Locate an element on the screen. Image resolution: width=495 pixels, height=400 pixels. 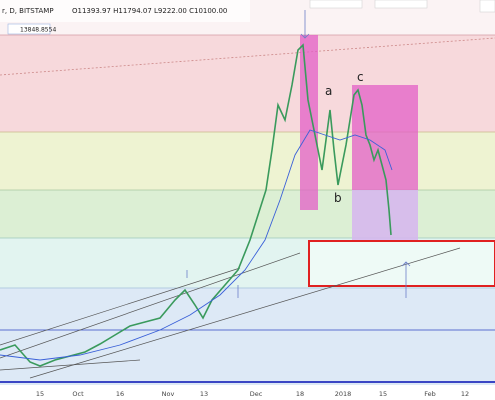
axis-area is located at coordinates (247, 392).